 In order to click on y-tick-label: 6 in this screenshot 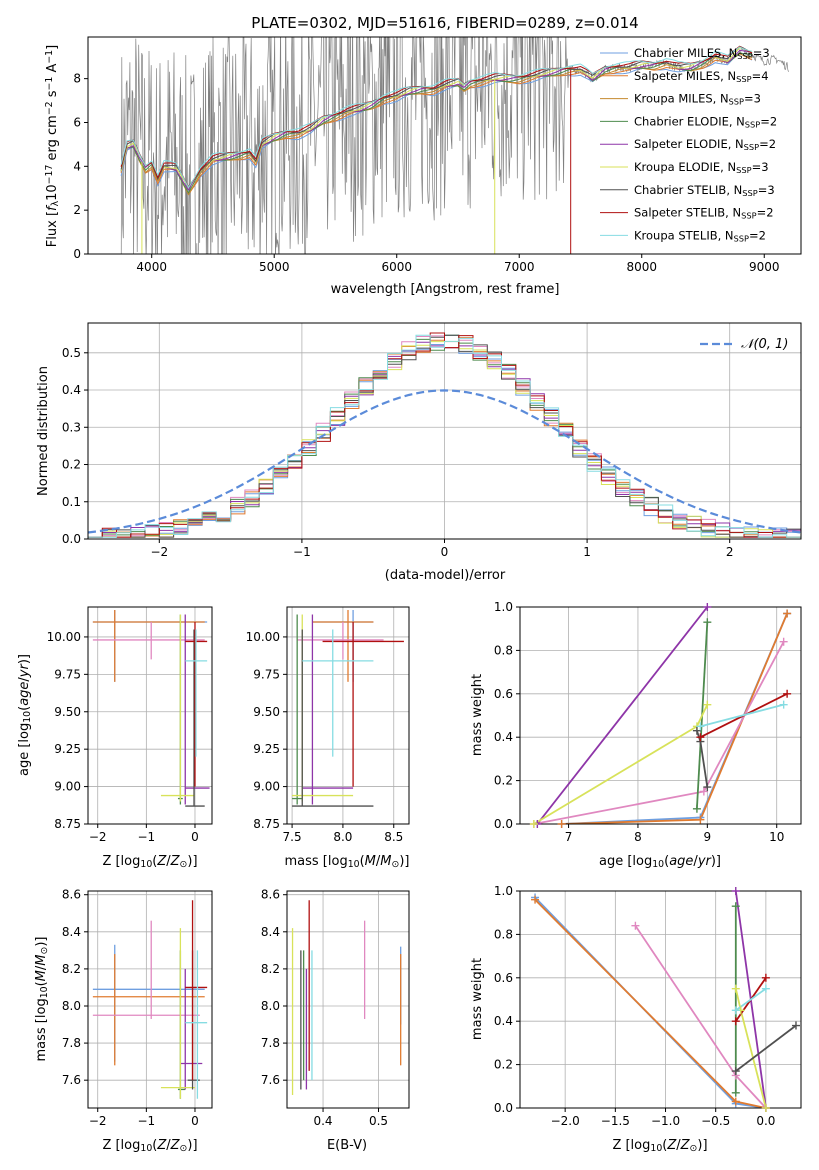, I will do `click(77, 122)`.